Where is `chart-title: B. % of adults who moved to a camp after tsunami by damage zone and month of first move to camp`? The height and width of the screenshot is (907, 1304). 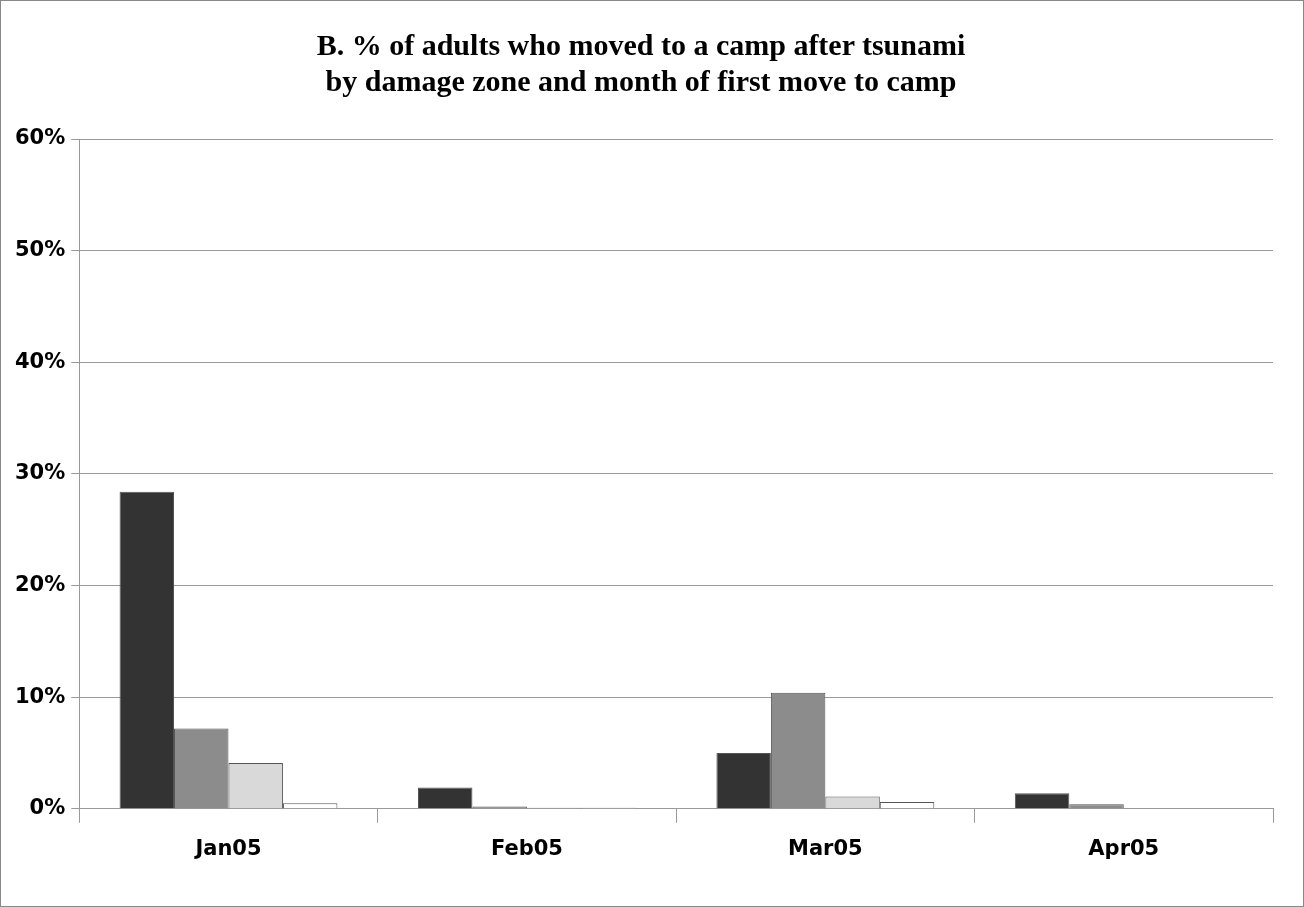
chart-title: B. % of adults who moved to a camp after tsunami by damage zone and month of first move to camp is located at coordinates (641, 62).